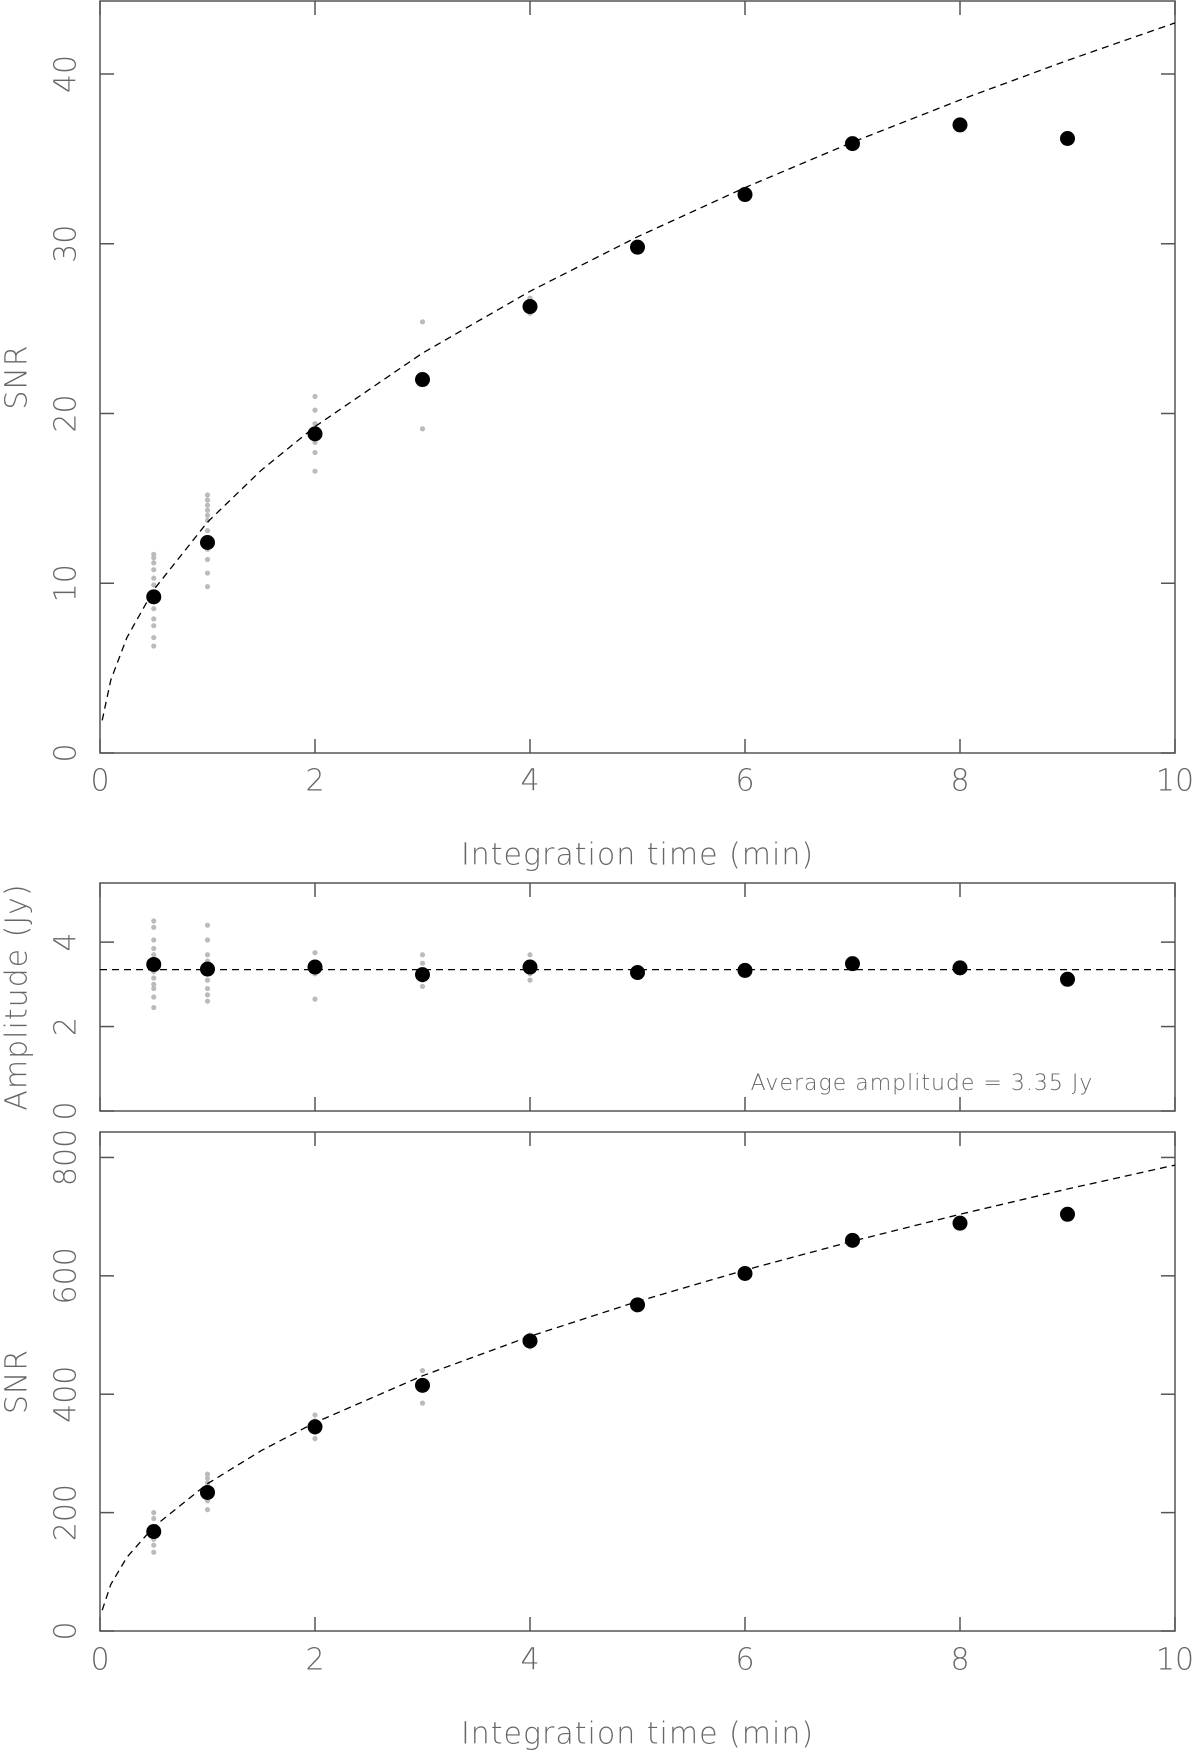 The image size is (1200, 1756). Describe the element at coordinates (66, 583) in the screenshot. I see `y-tick-label: 10` at that location.